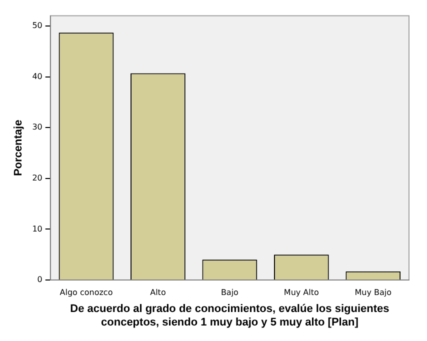 The width and height of the screenshot is (427, 341). Describe the element at coordinates (37, 76) in the screenshot. I see `y-tick-label: 40` at that location.